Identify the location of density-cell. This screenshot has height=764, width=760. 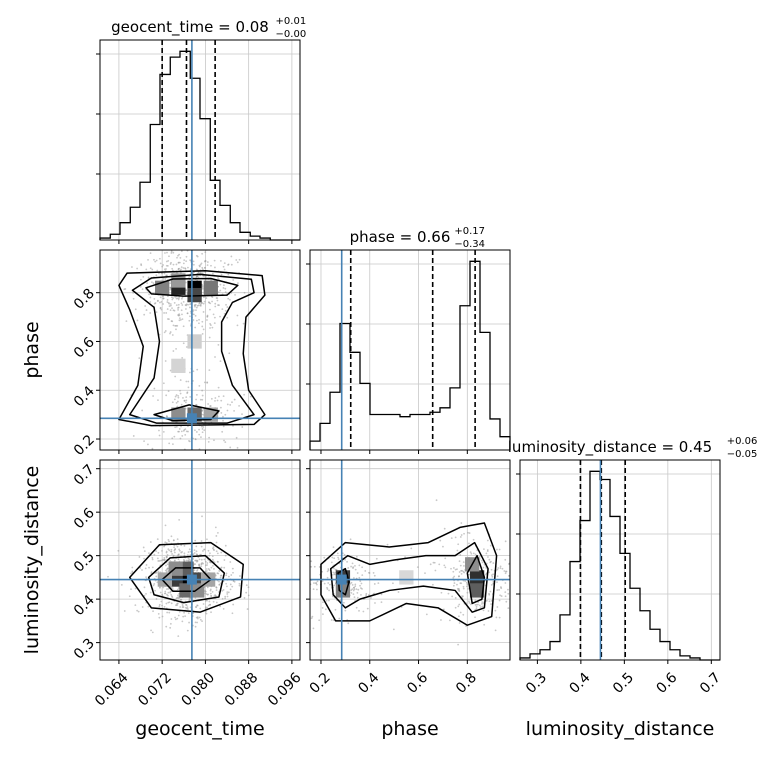
(186, 568).